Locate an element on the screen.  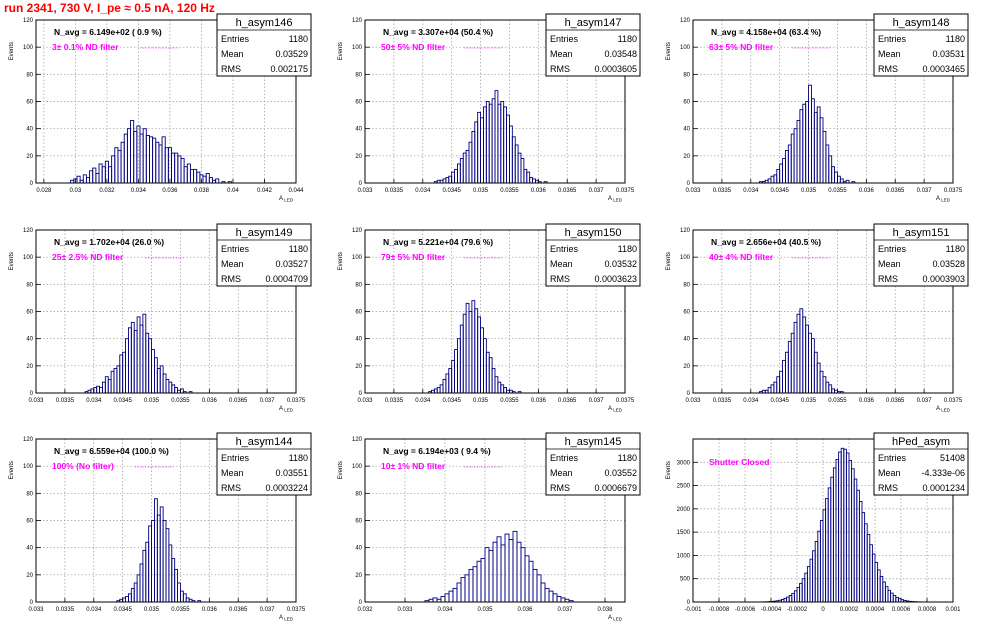
x-tick-label: -0.0004 is located at coordinates (771, 610).